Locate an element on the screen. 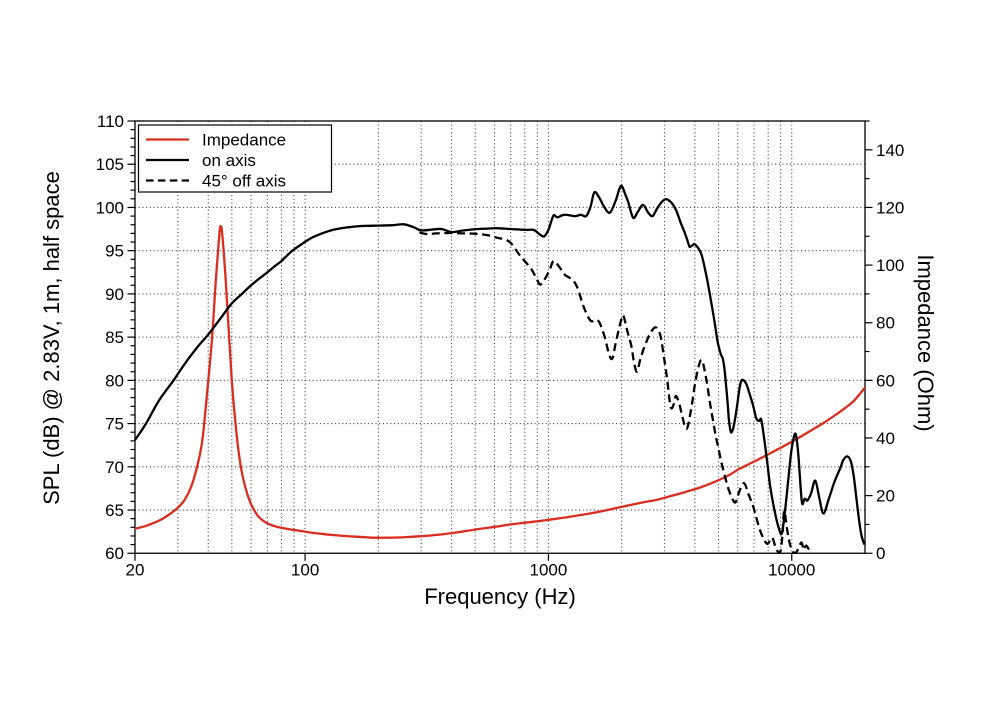 The image size is (1000, 723). svg-text: 0 is located at coordinates (880, 553).